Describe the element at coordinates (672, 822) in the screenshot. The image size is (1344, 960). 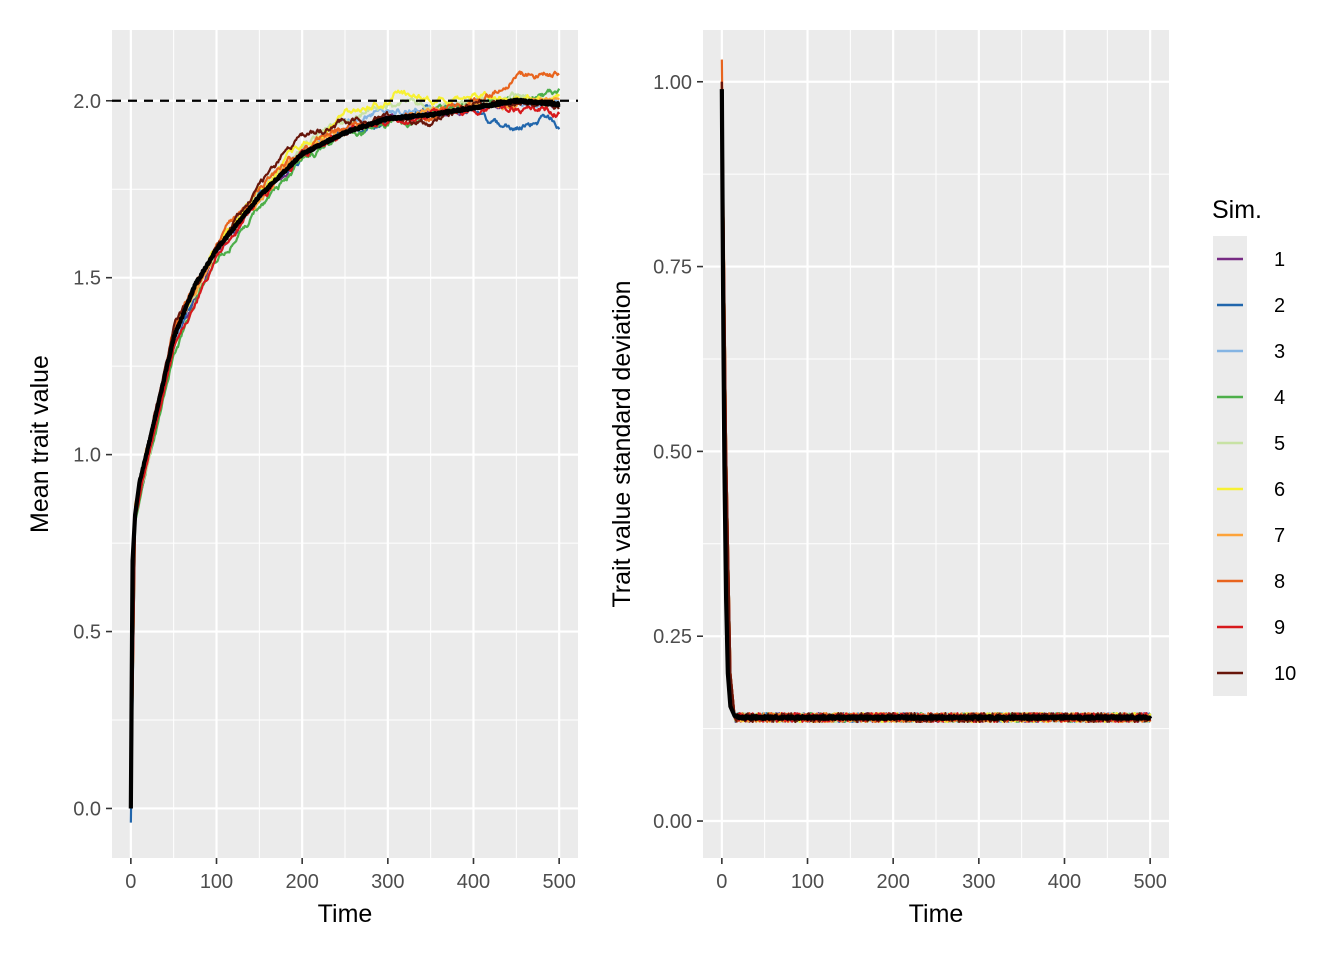
I see `y-tick-label: 0.00` at that location.